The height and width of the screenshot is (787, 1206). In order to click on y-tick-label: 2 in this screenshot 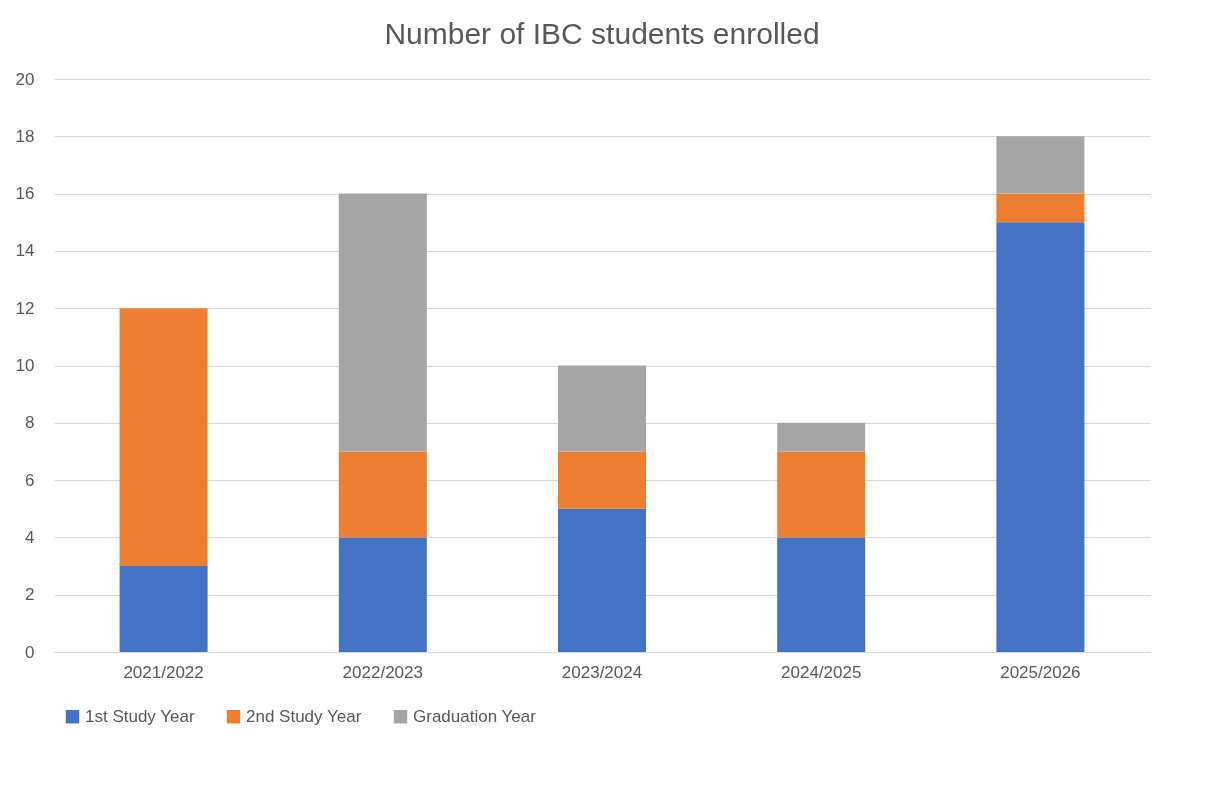, I will do `click(30, 595)`.